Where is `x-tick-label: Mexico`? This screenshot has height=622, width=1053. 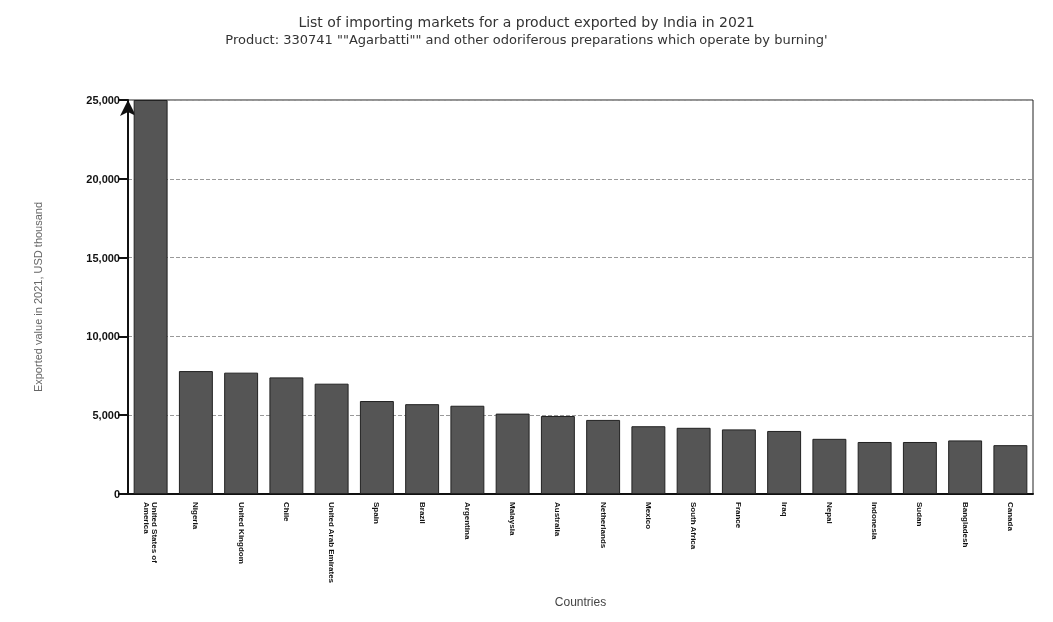 x-tick-label: Mexico is located at coordinates (648, 516).